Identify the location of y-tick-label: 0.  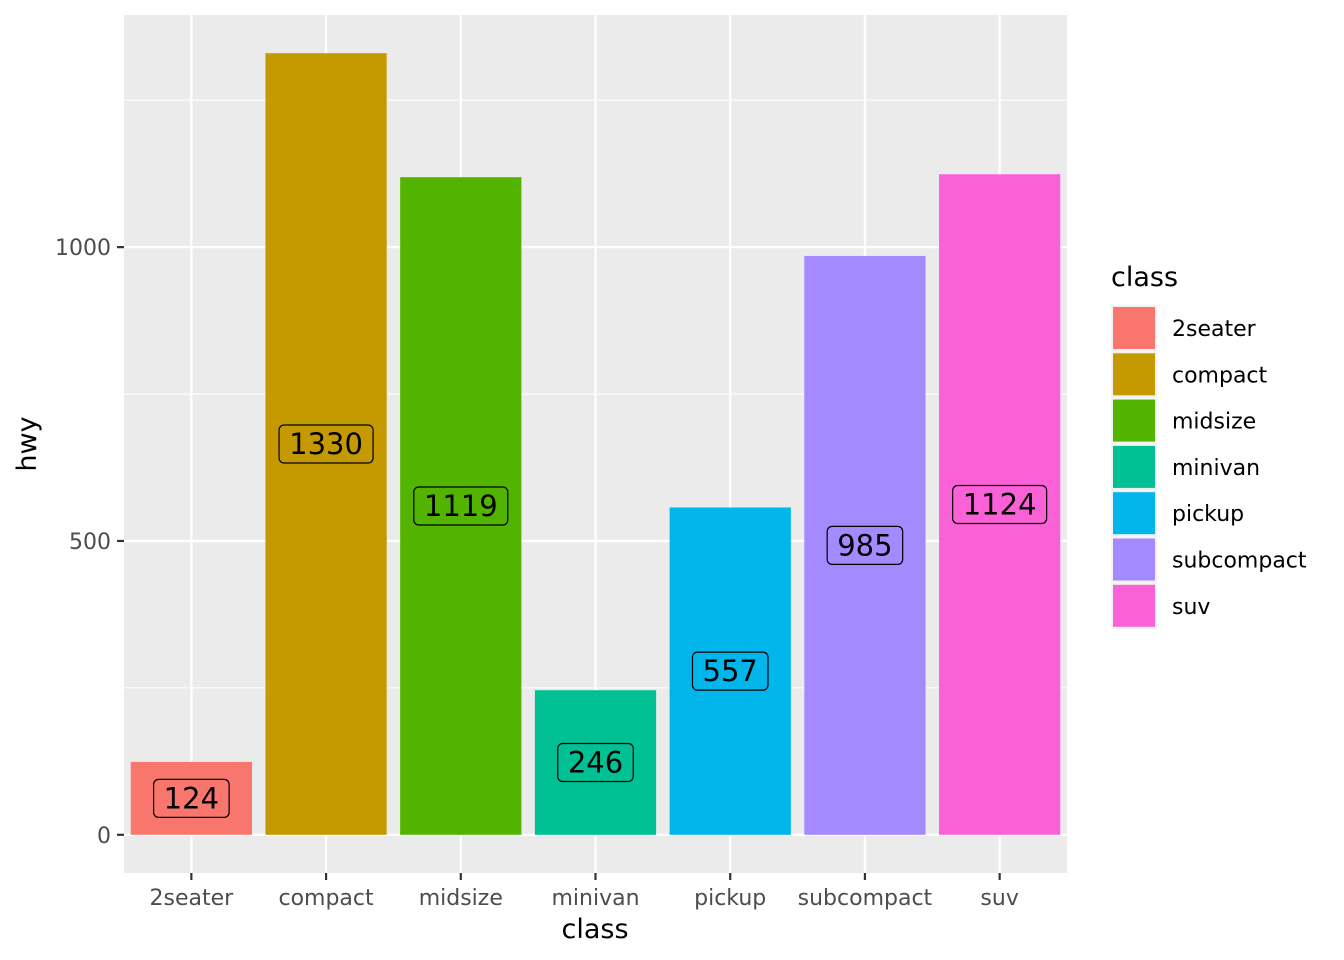
(104, 836).